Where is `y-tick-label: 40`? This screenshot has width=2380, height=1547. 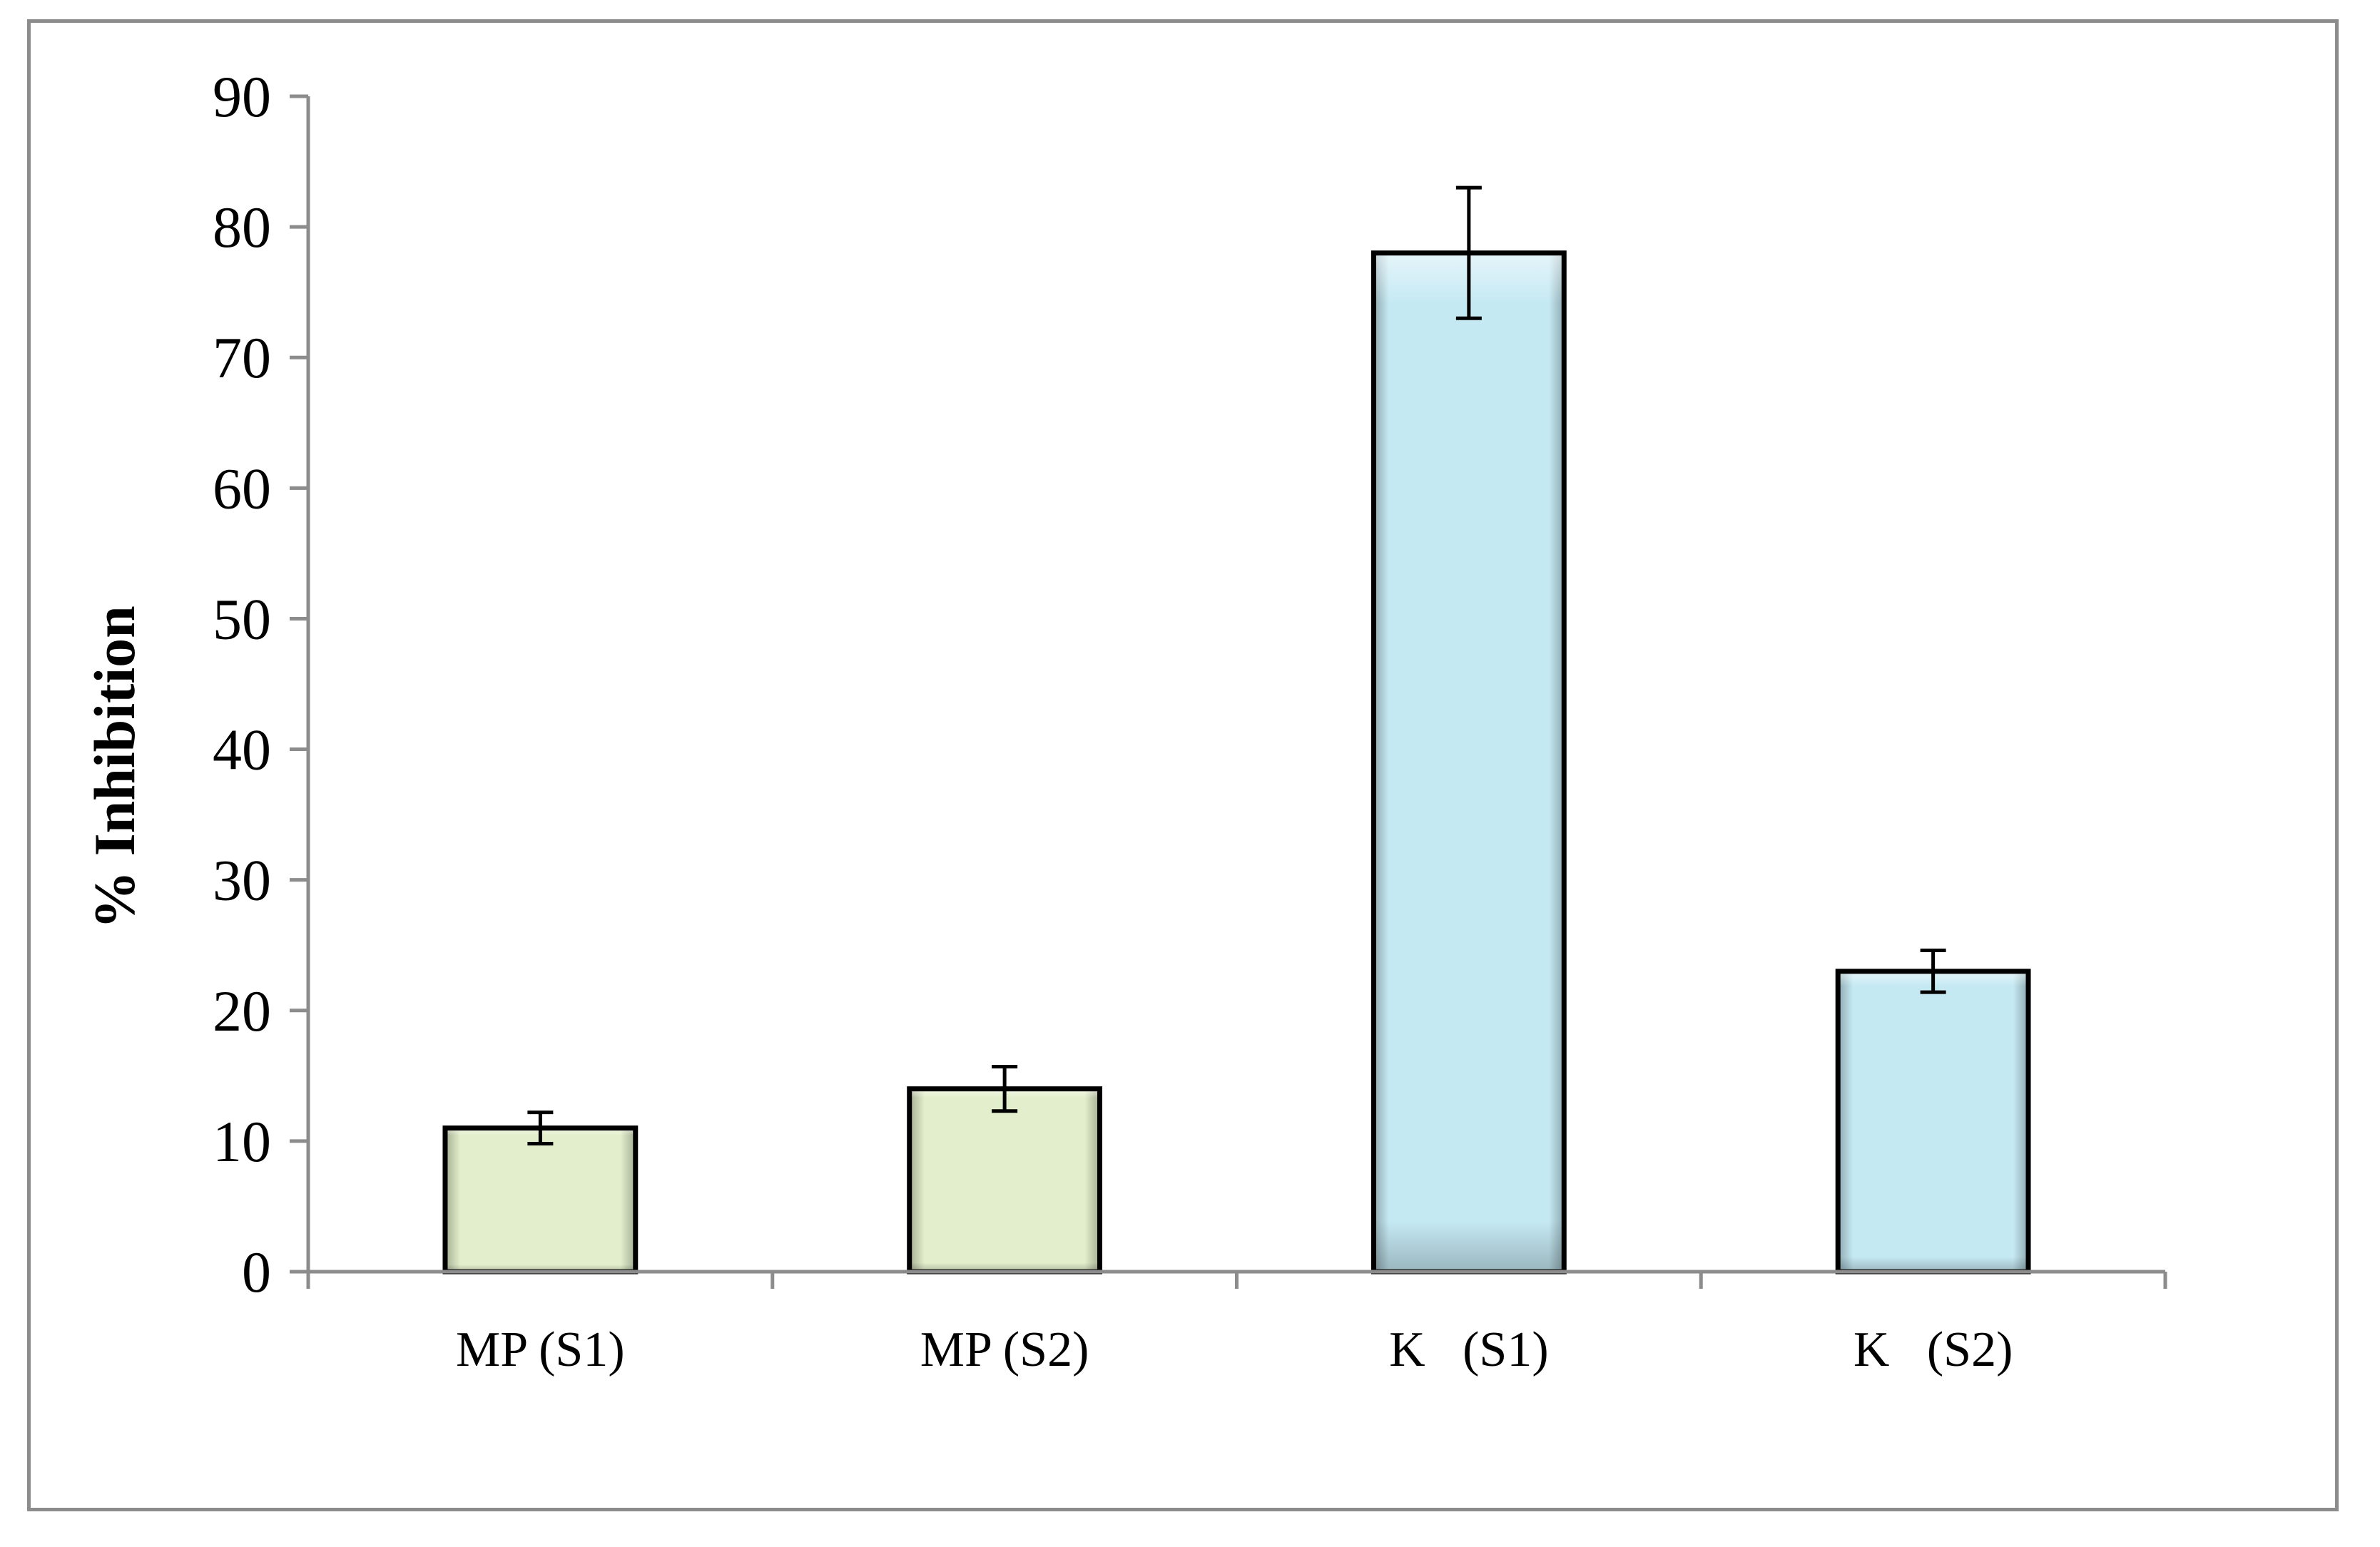
y-tick-label: 40 is located at coordinates (242, 750).